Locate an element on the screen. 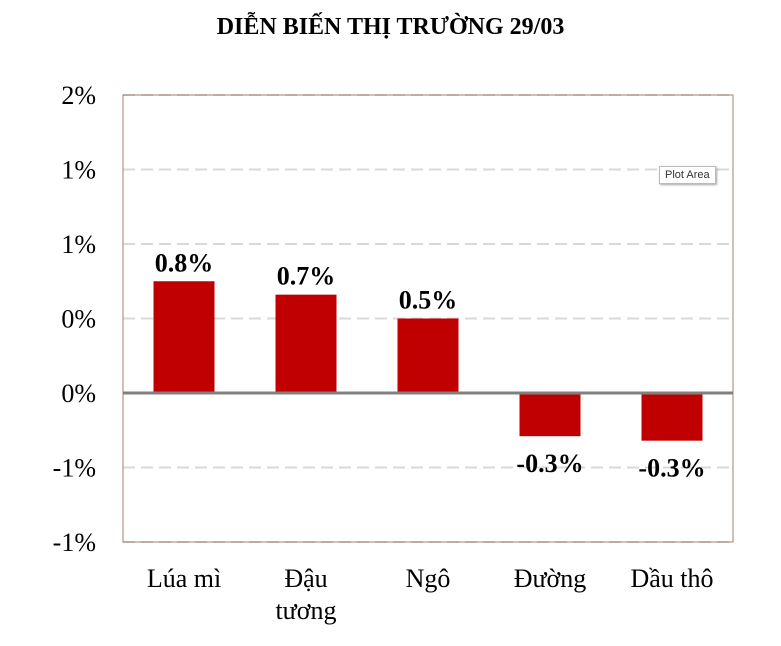 This screenshot has width=781, height=646. x-category-label: Lúa mì is located at coordinates (184, 578).